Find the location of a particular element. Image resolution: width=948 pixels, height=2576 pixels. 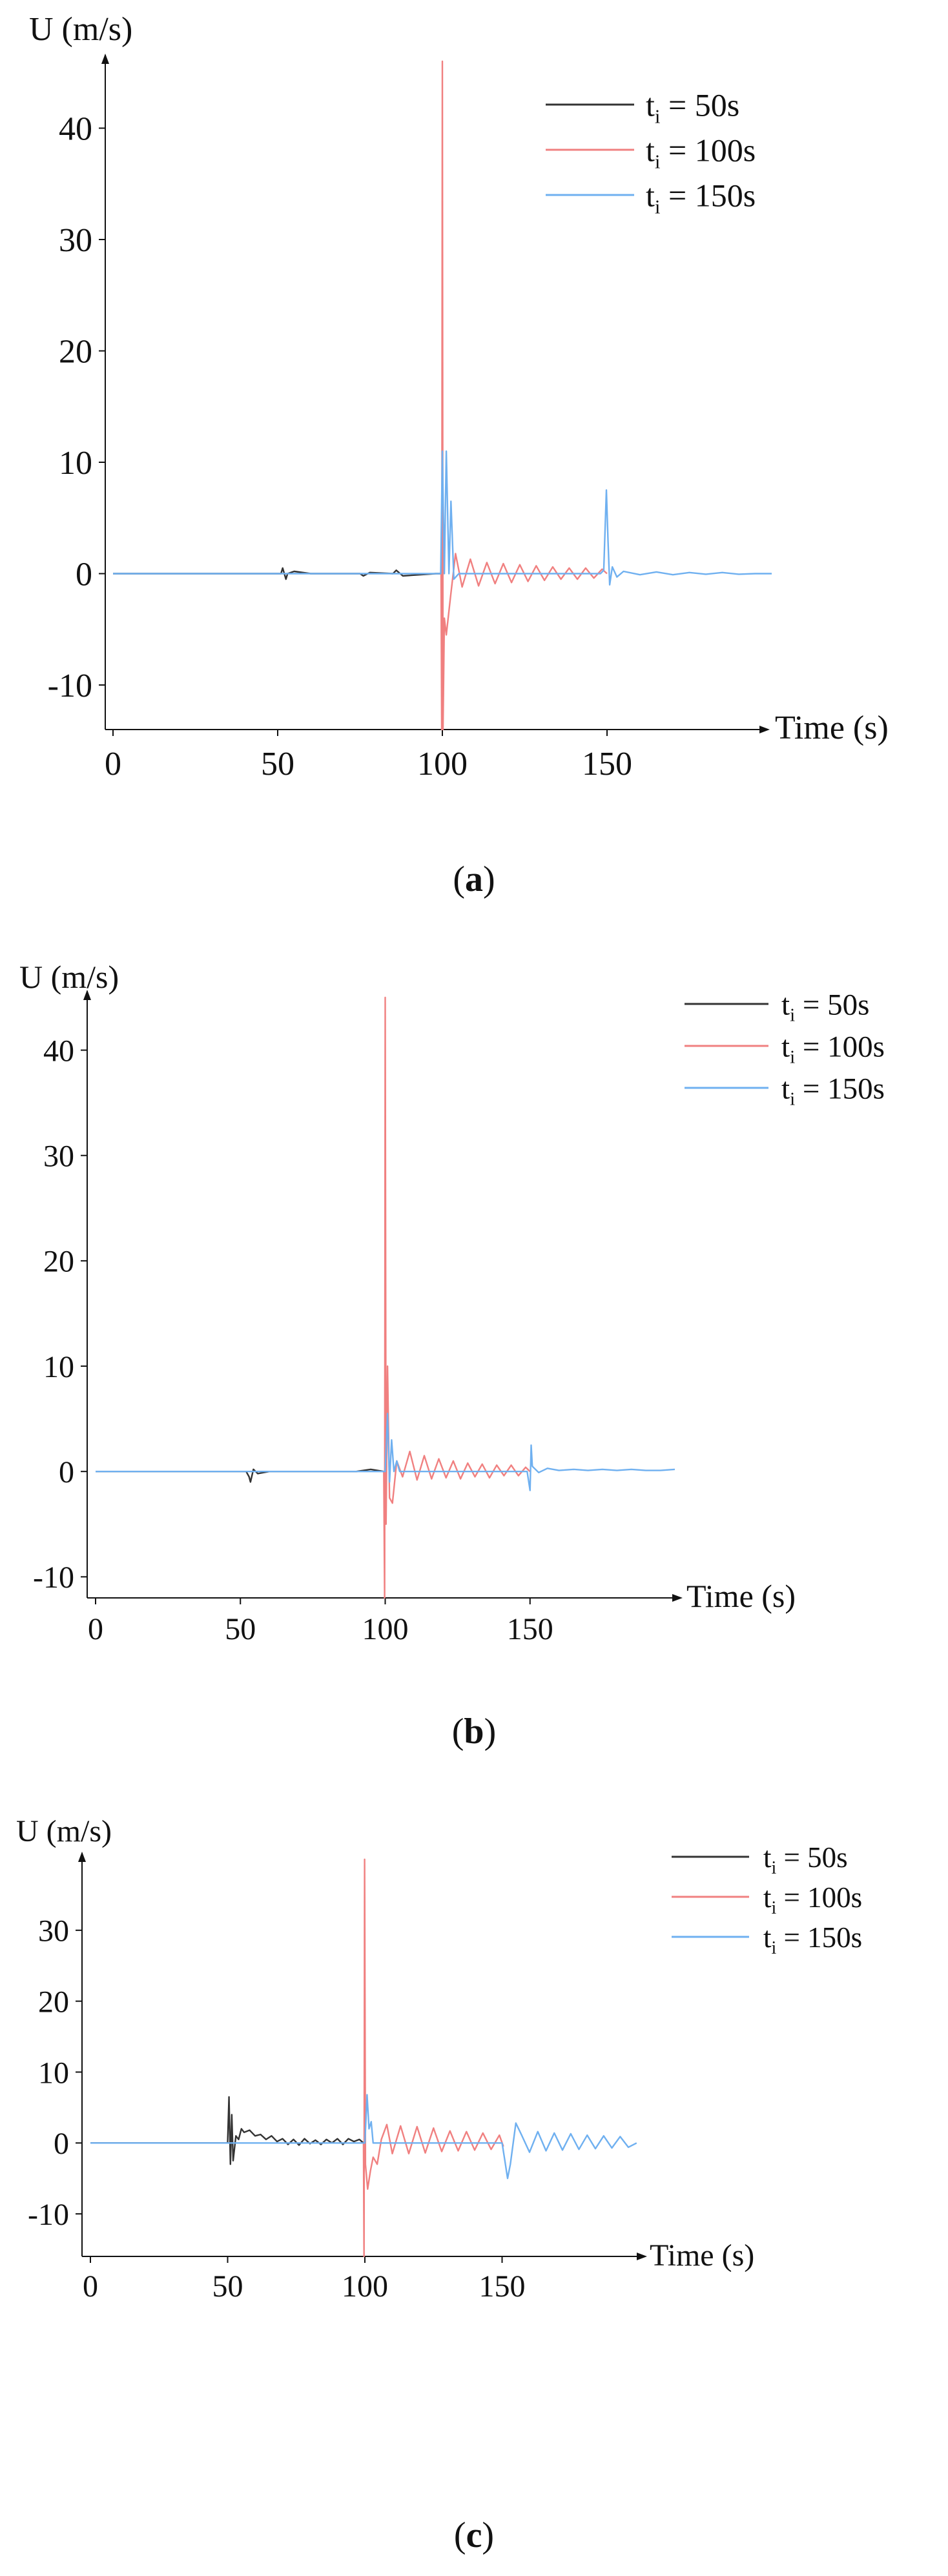

panel-caption: (c) is located at coordinates (474, 2535).